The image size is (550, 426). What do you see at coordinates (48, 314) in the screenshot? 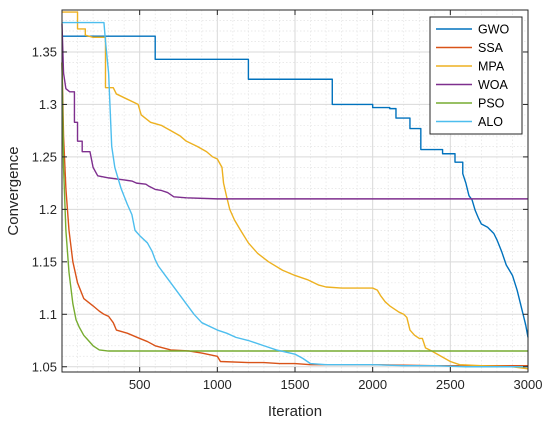
I see `y-tick-label: 1.1` at bounding box center [48, 314].